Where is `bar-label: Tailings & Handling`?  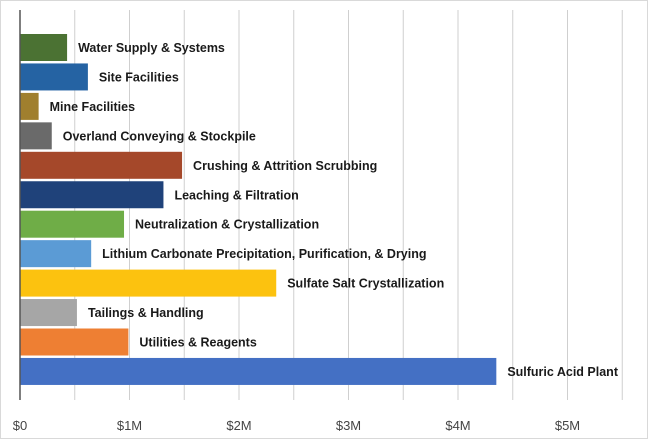 bar-label: Tailings & Handling is located at coordinates (146, 313).